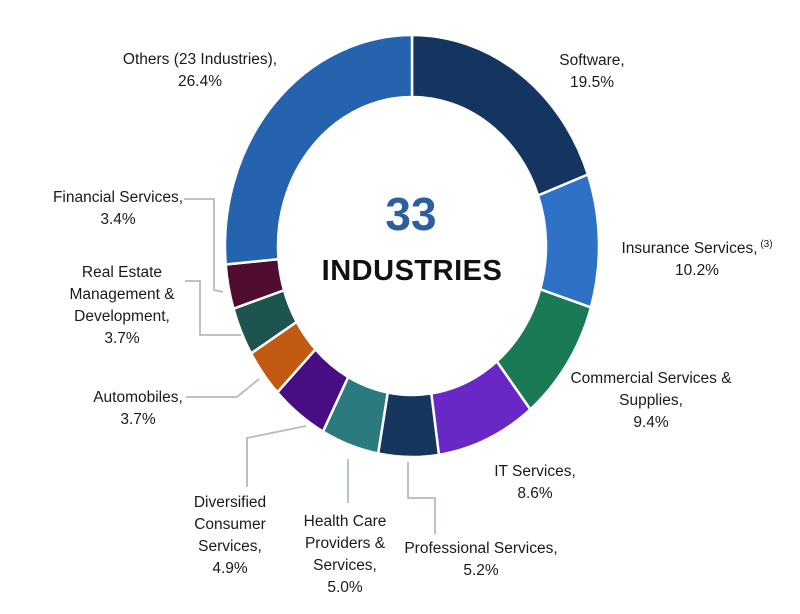 This screenshot has width=800, height=614. I want to click on center-industries-word: INDUSTRIES, so click(412, 271).